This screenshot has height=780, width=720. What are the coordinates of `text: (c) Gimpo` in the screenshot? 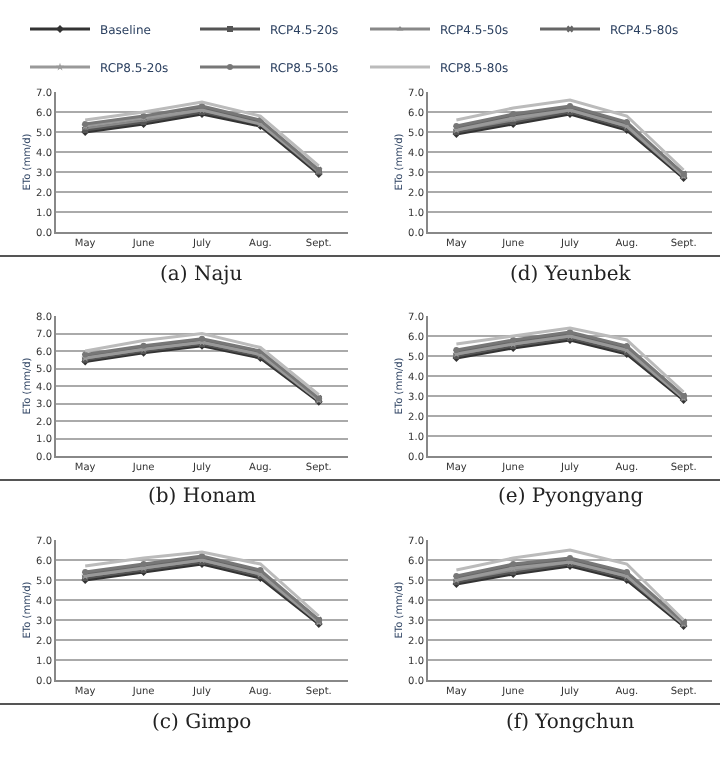 It's located at (202, 723).